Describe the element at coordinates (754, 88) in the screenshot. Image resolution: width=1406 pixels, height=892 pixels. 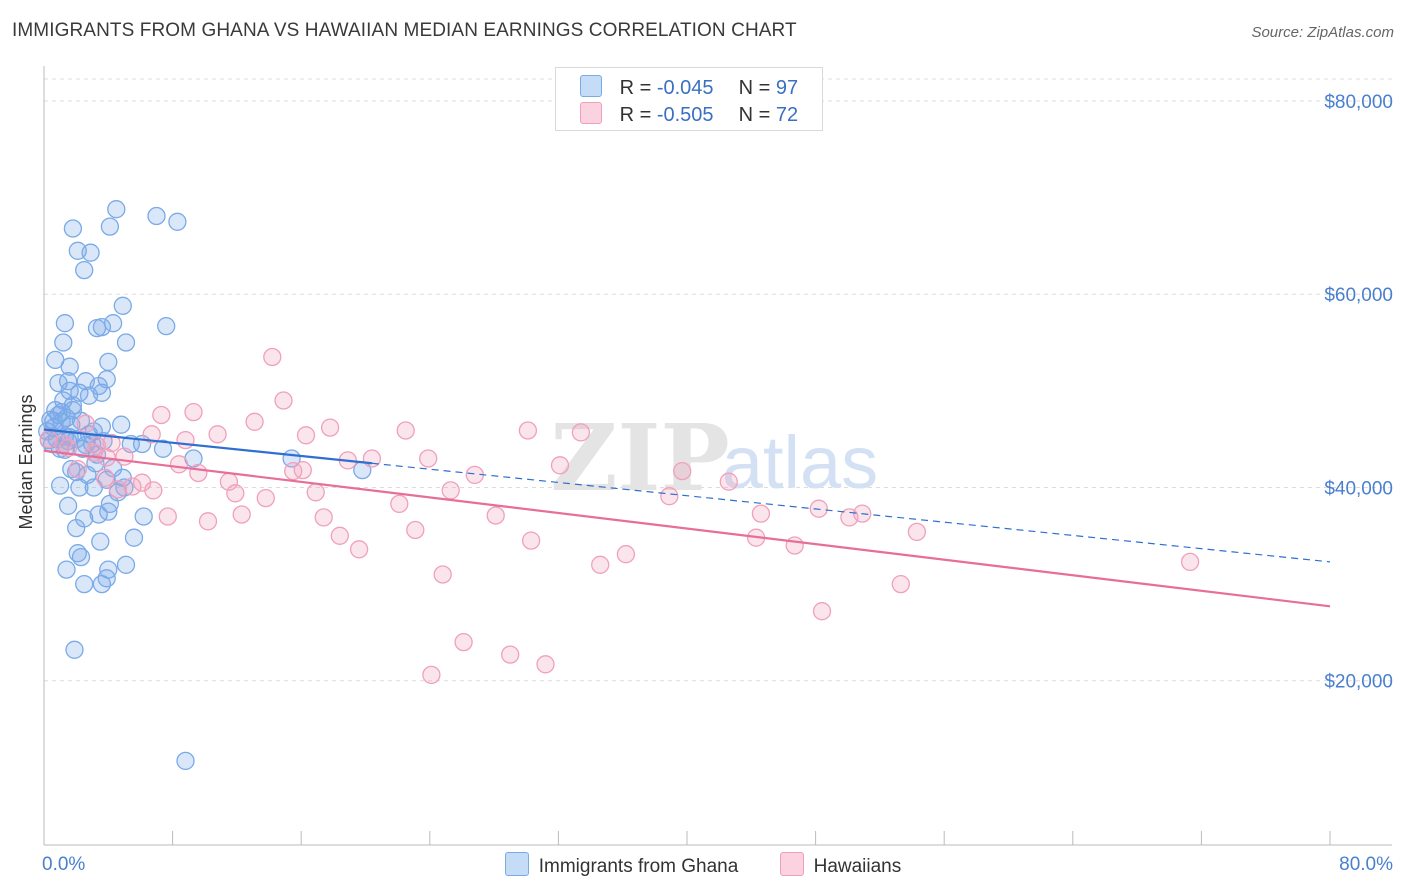
I see `legend-n-label-ghana: N =` at that location.